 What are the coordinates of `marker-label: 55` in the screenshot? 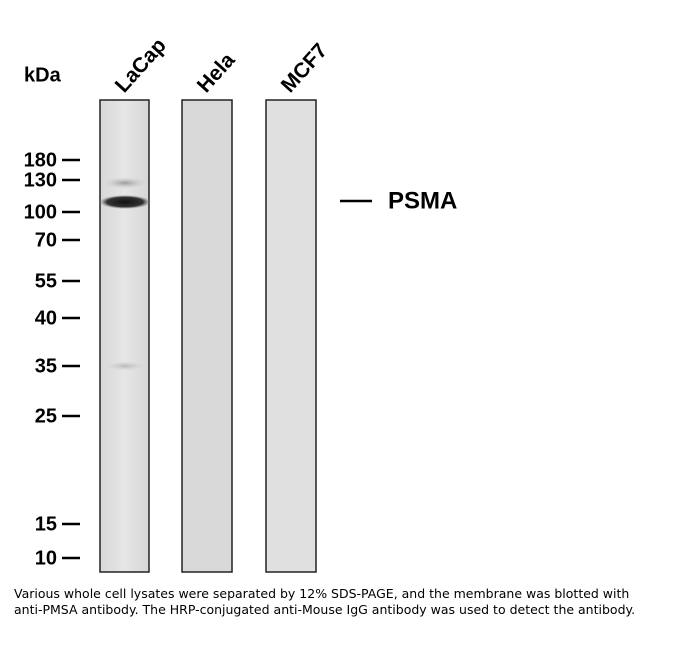 It's located at (46, 281).